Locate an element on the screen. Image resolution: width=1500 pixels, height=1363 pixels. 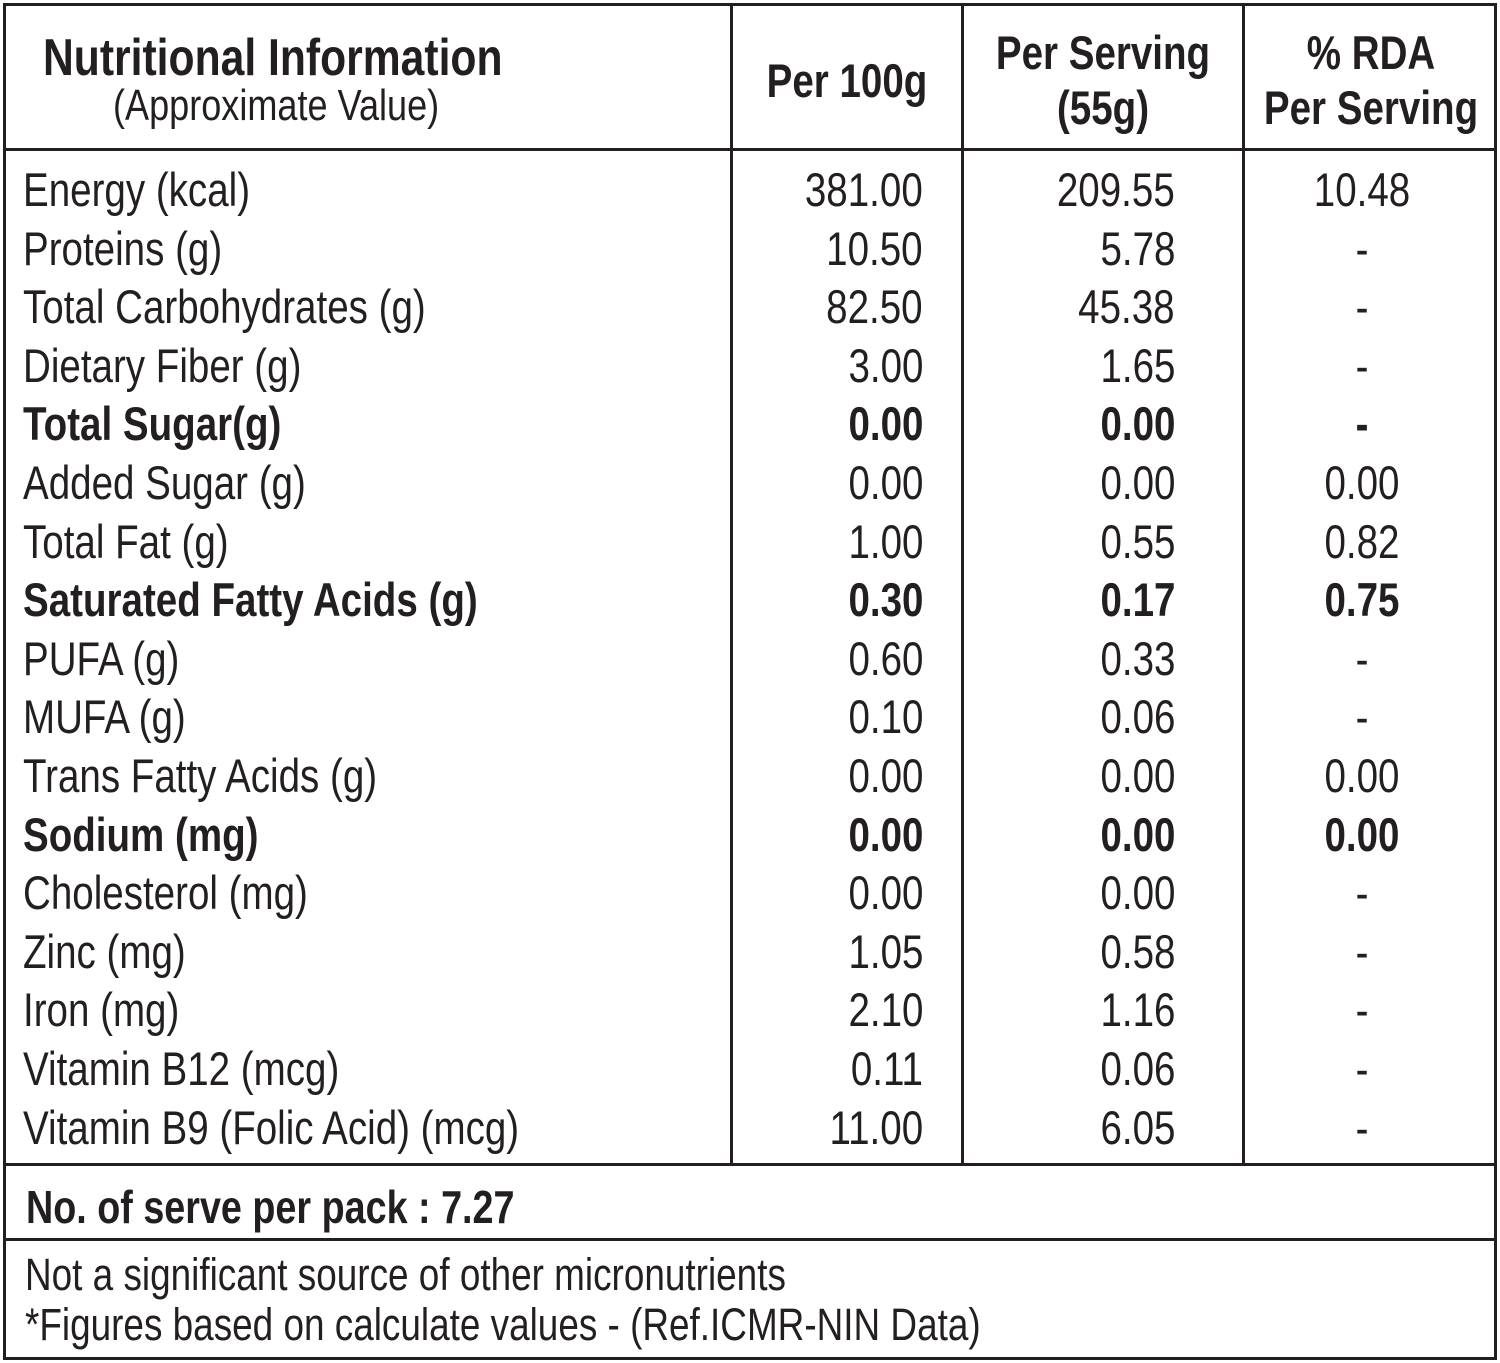
nutrient-name: Vitamin B12 (mcg) is located at coordinates (181, 1068).